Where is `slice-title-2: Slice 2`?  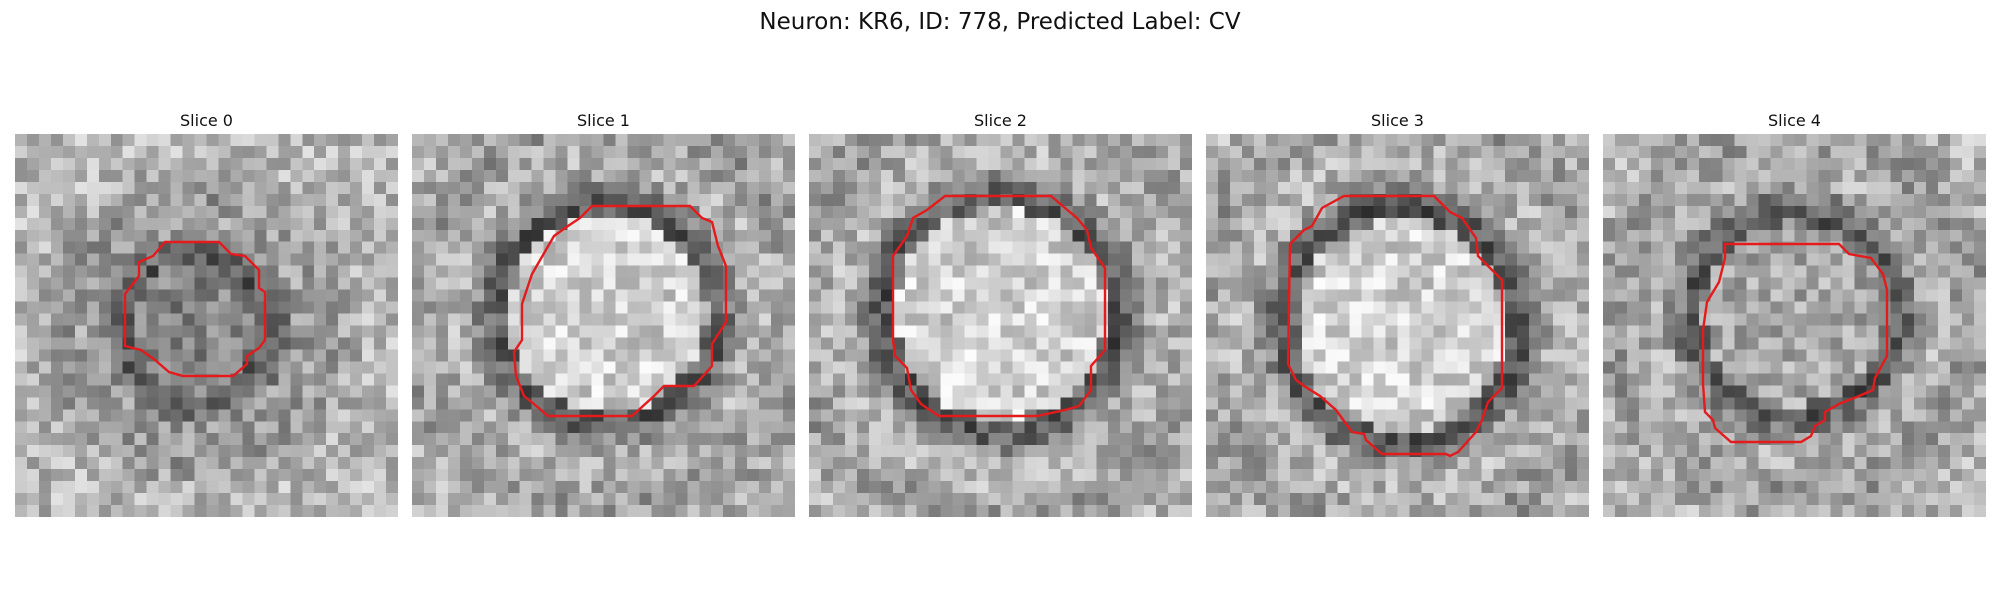
slice-title-2: Slice 2 is located at coordinates (1000, 120).